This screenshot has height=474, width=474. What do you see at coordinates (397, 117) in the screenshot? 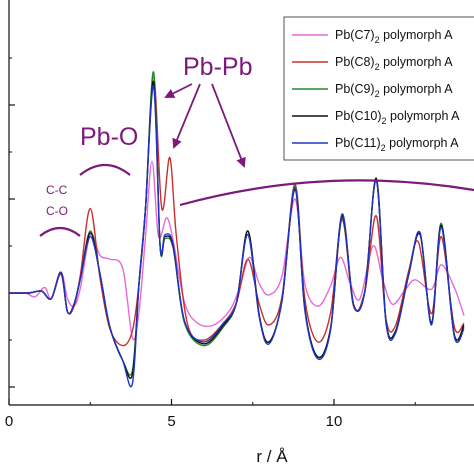
I see `legend-label-3: Pb(C10)2 polymorph A` at bounding box center [397, 117].